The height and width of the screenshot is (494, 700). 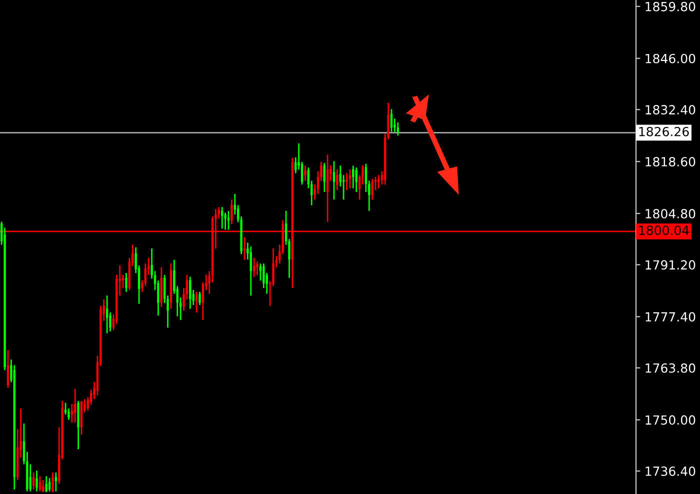 What do you see at coordinates (671, 317) in the screenshot?
I see `y-tick-label: 1777.40` at bounding box center [671, 317].